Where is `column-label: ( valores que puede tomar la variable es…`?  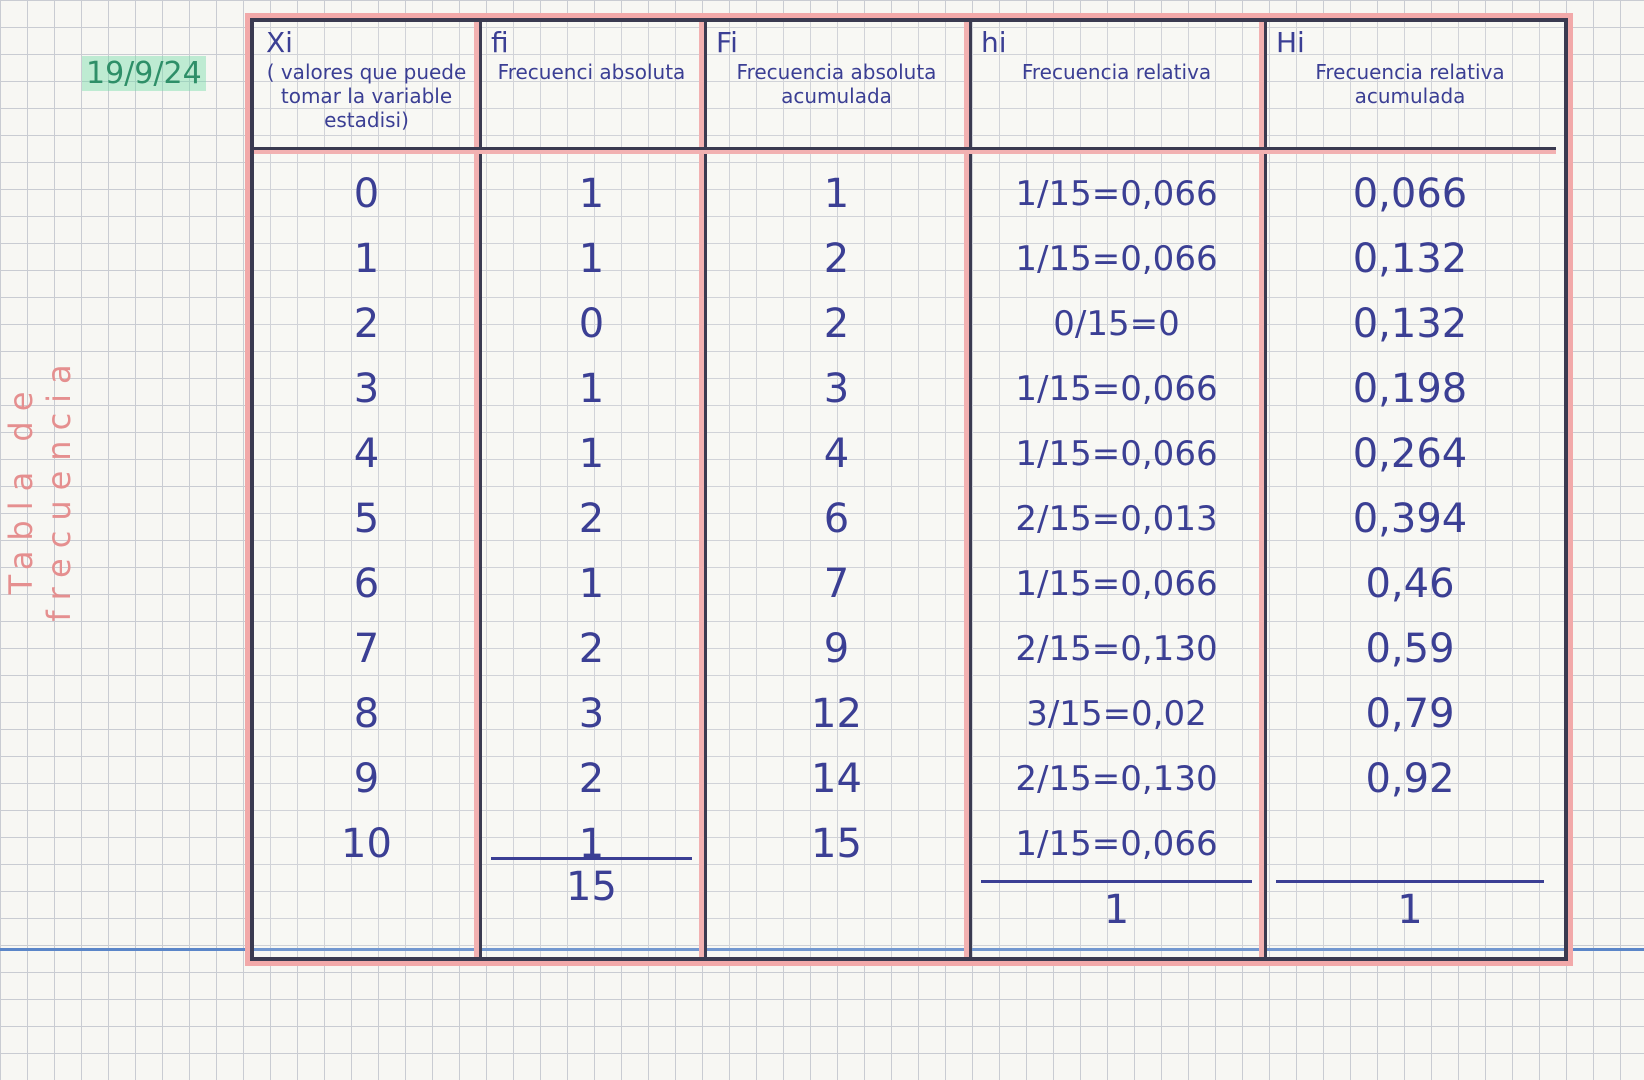
column-label: ( valores que puede tomar la variable es… is located at coordinates (366, 96).